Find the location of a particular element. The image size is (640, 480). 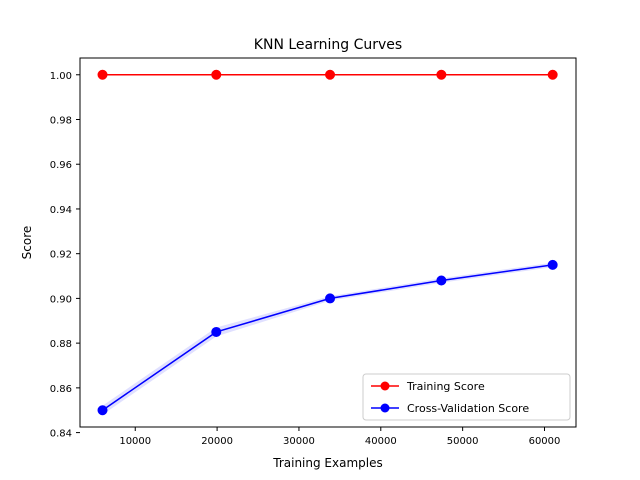

y-axis-label: Score is located at coordinates (27, 243).